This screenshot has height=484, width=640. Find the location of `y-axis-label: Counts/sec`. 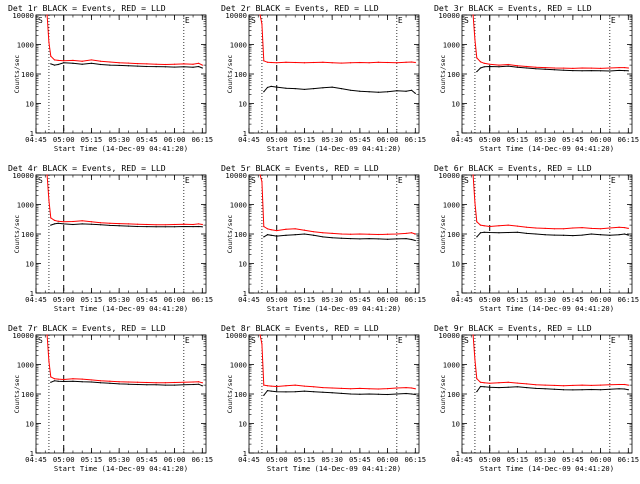

y-axis-label: Counts/sec is located at coordinates (230, 234).